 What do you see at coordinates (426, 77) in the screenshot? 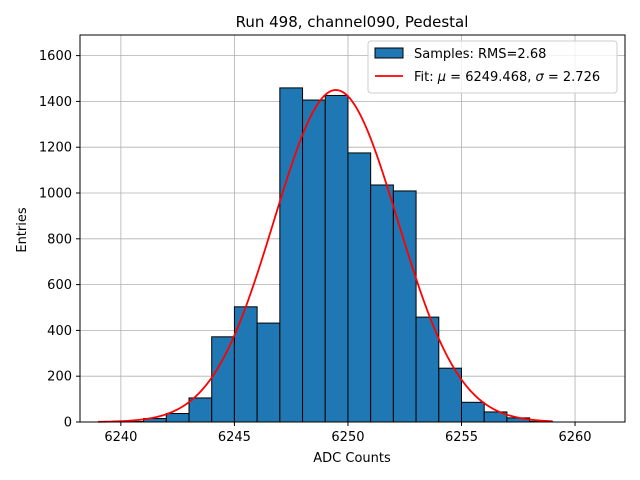
I see `legend-fit-prefix: Fit:` at bounding box center [426, 77].